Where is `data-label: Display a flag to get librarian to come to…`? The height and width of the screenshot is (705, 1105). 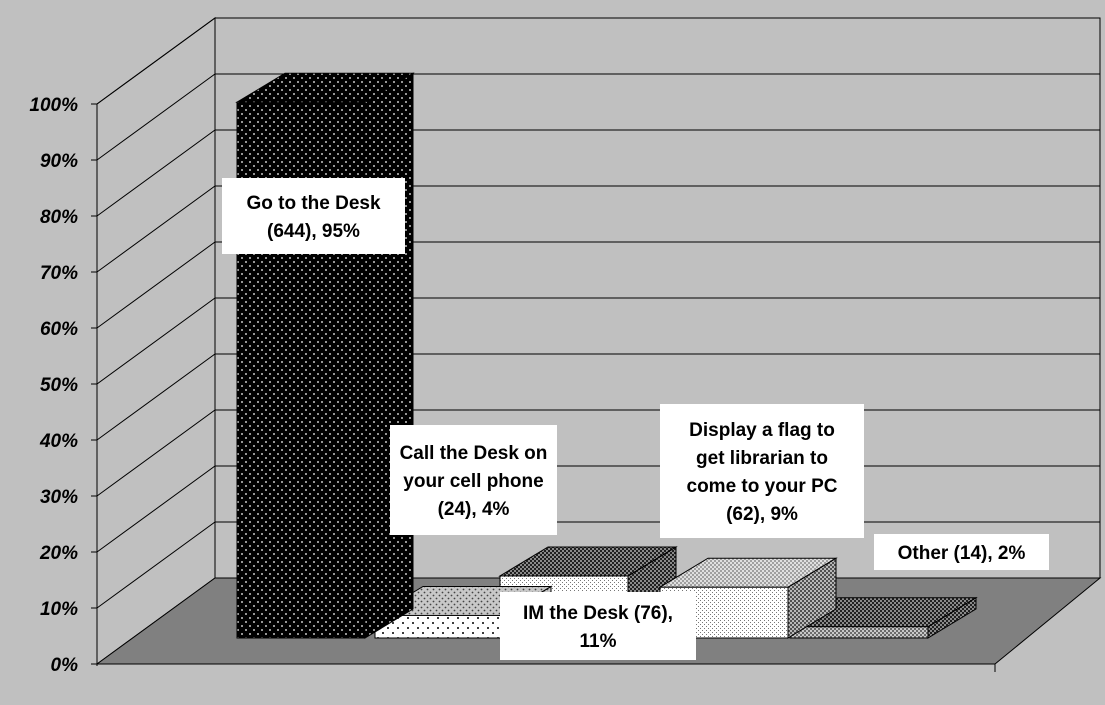
data-label: Display a flag to get librarian to come to… is located at coordinates (762, 471).